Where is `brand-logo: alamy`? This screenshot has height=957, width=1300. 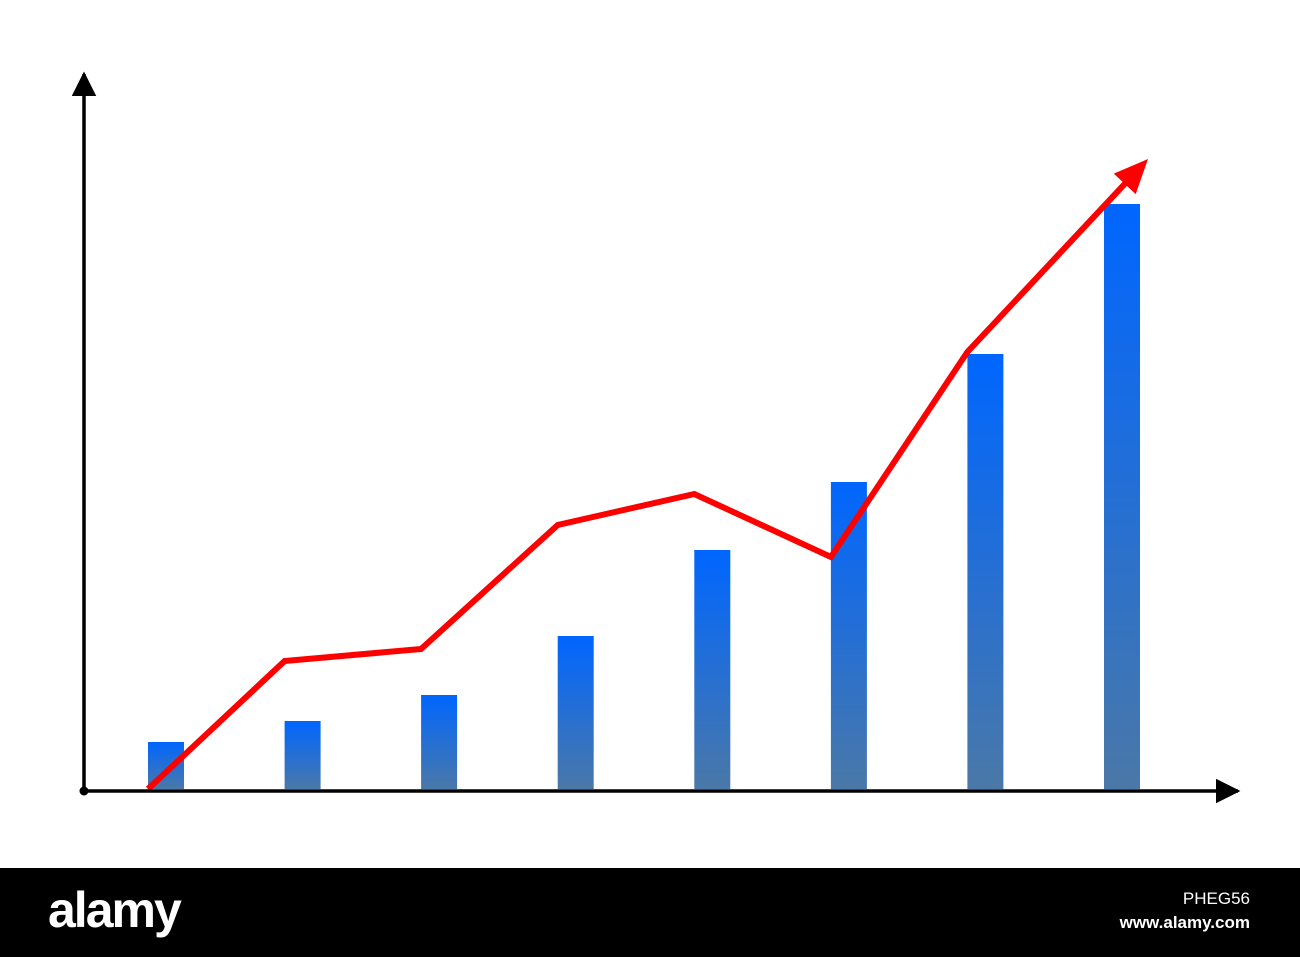 brand-logo: alamy is located at coordinates (115, 910).